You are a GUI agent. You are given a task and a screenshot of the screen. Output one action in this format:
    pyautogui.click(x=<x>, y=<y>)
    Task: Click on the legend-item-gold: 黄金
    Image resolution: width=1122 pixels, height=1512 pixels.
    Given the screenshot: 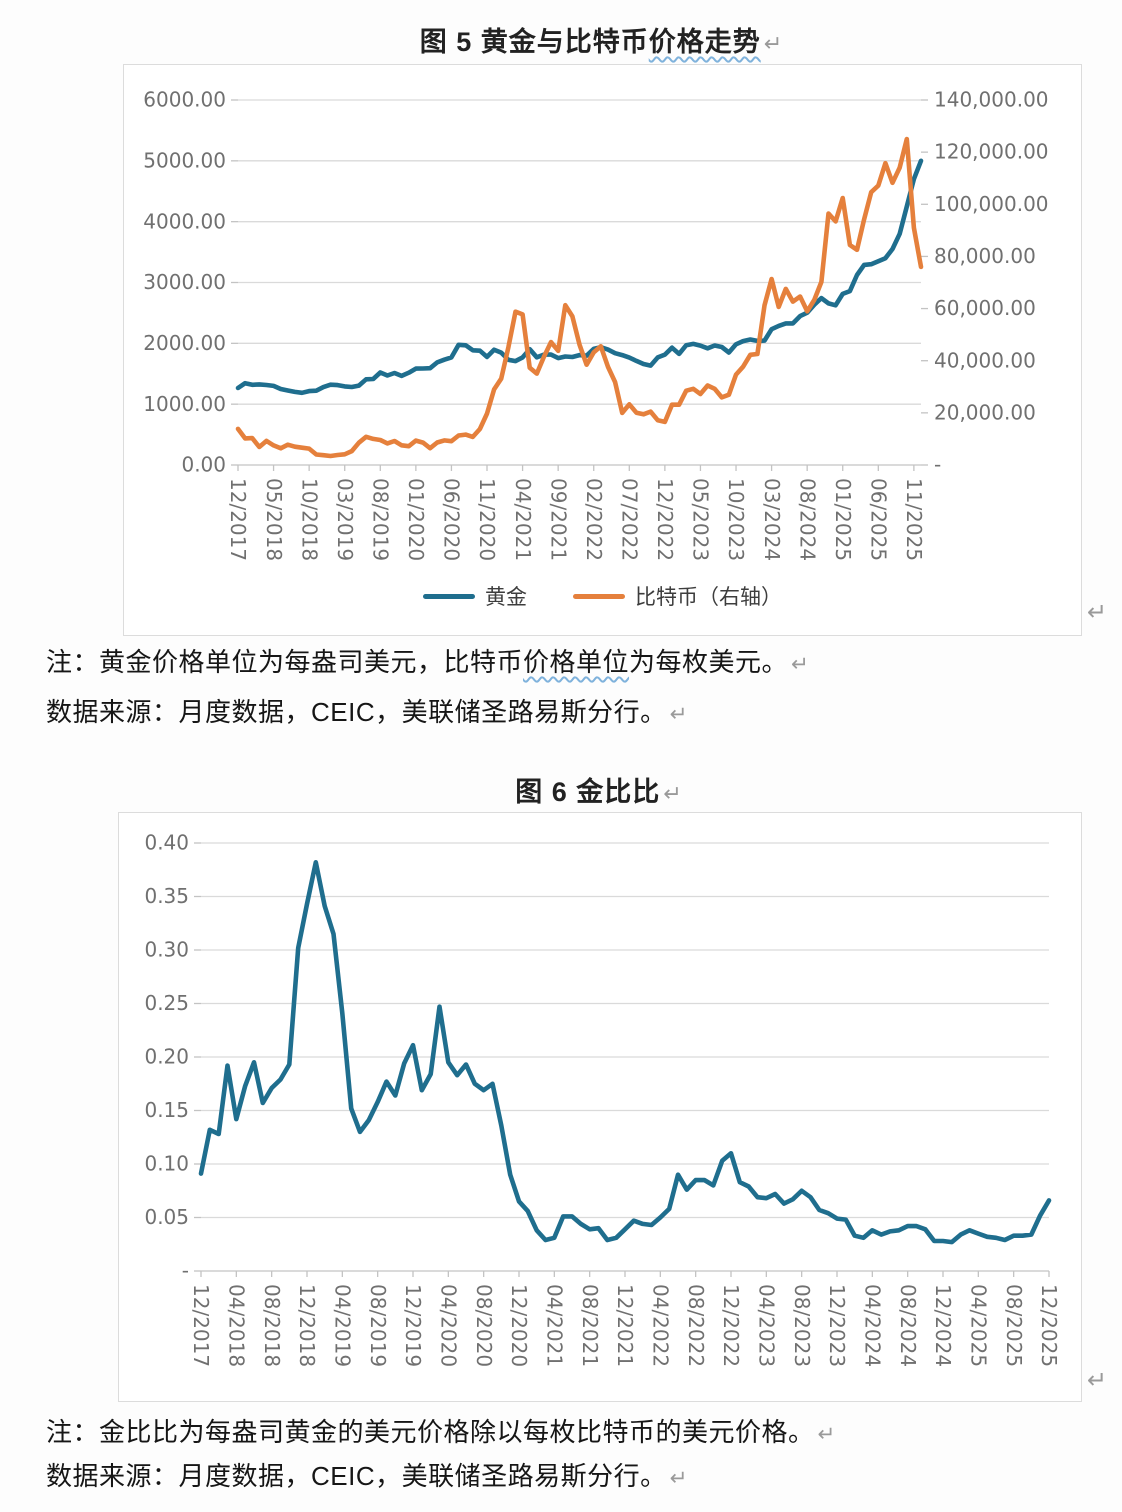 What is the action you would take?
    pyautogui.click(x=475, y=596)
    